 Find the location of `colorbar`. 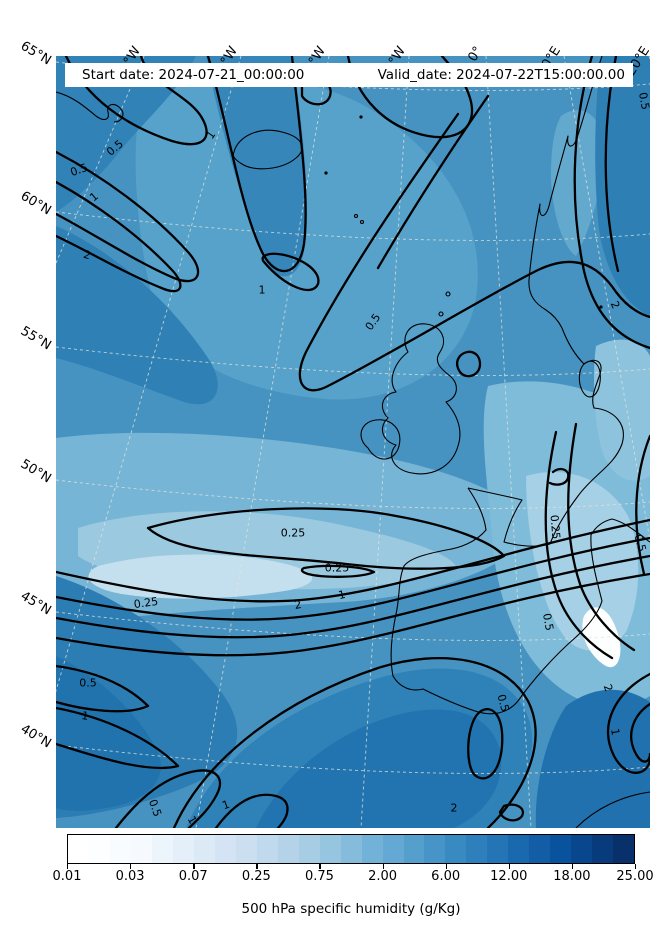

colorbar is located at coordinates (351, 849).